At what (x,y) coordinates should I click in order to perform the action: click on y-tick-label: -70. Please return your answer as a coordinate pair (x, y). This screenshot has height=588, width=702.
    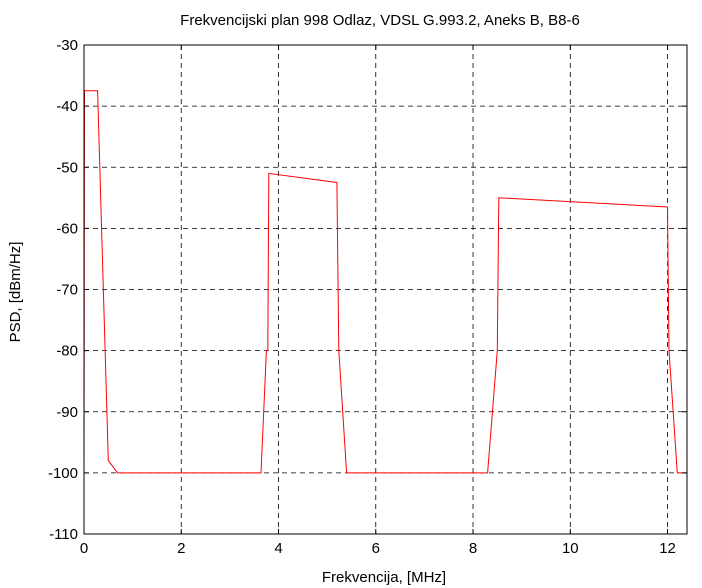
    Looking at the image, I should click on (67, 290).